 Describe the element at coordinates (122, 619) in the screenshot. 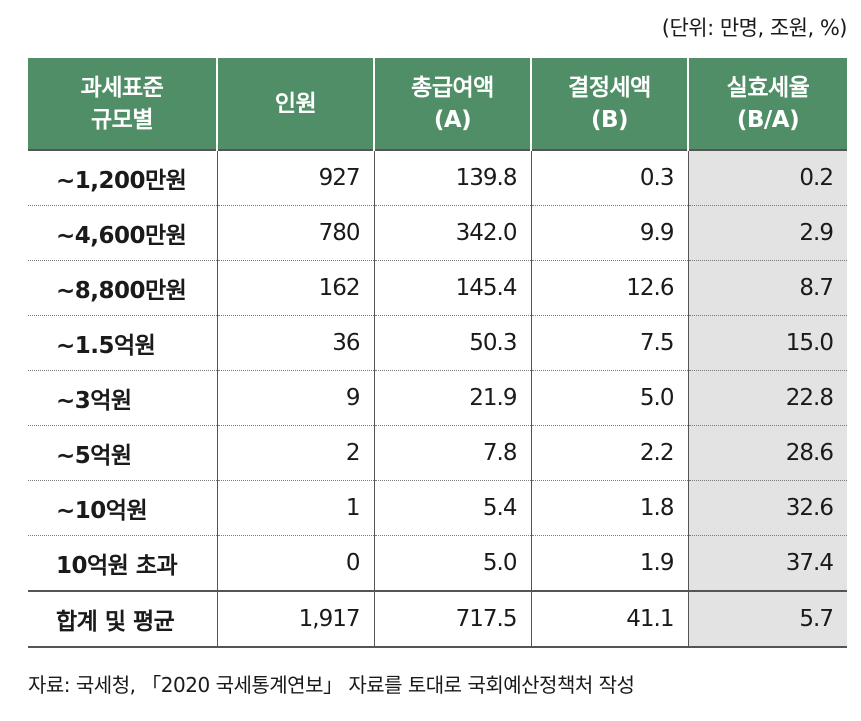

I see `total-label-cell: 합계 및 평균` at that location.